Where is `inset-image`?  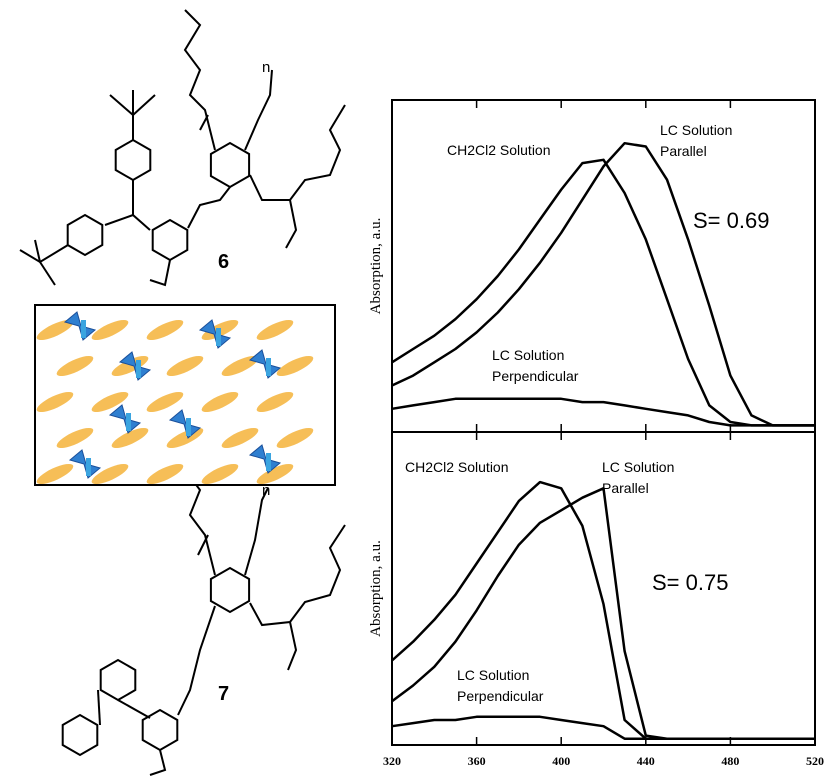 inset-image is located at coordinates (185, 395).